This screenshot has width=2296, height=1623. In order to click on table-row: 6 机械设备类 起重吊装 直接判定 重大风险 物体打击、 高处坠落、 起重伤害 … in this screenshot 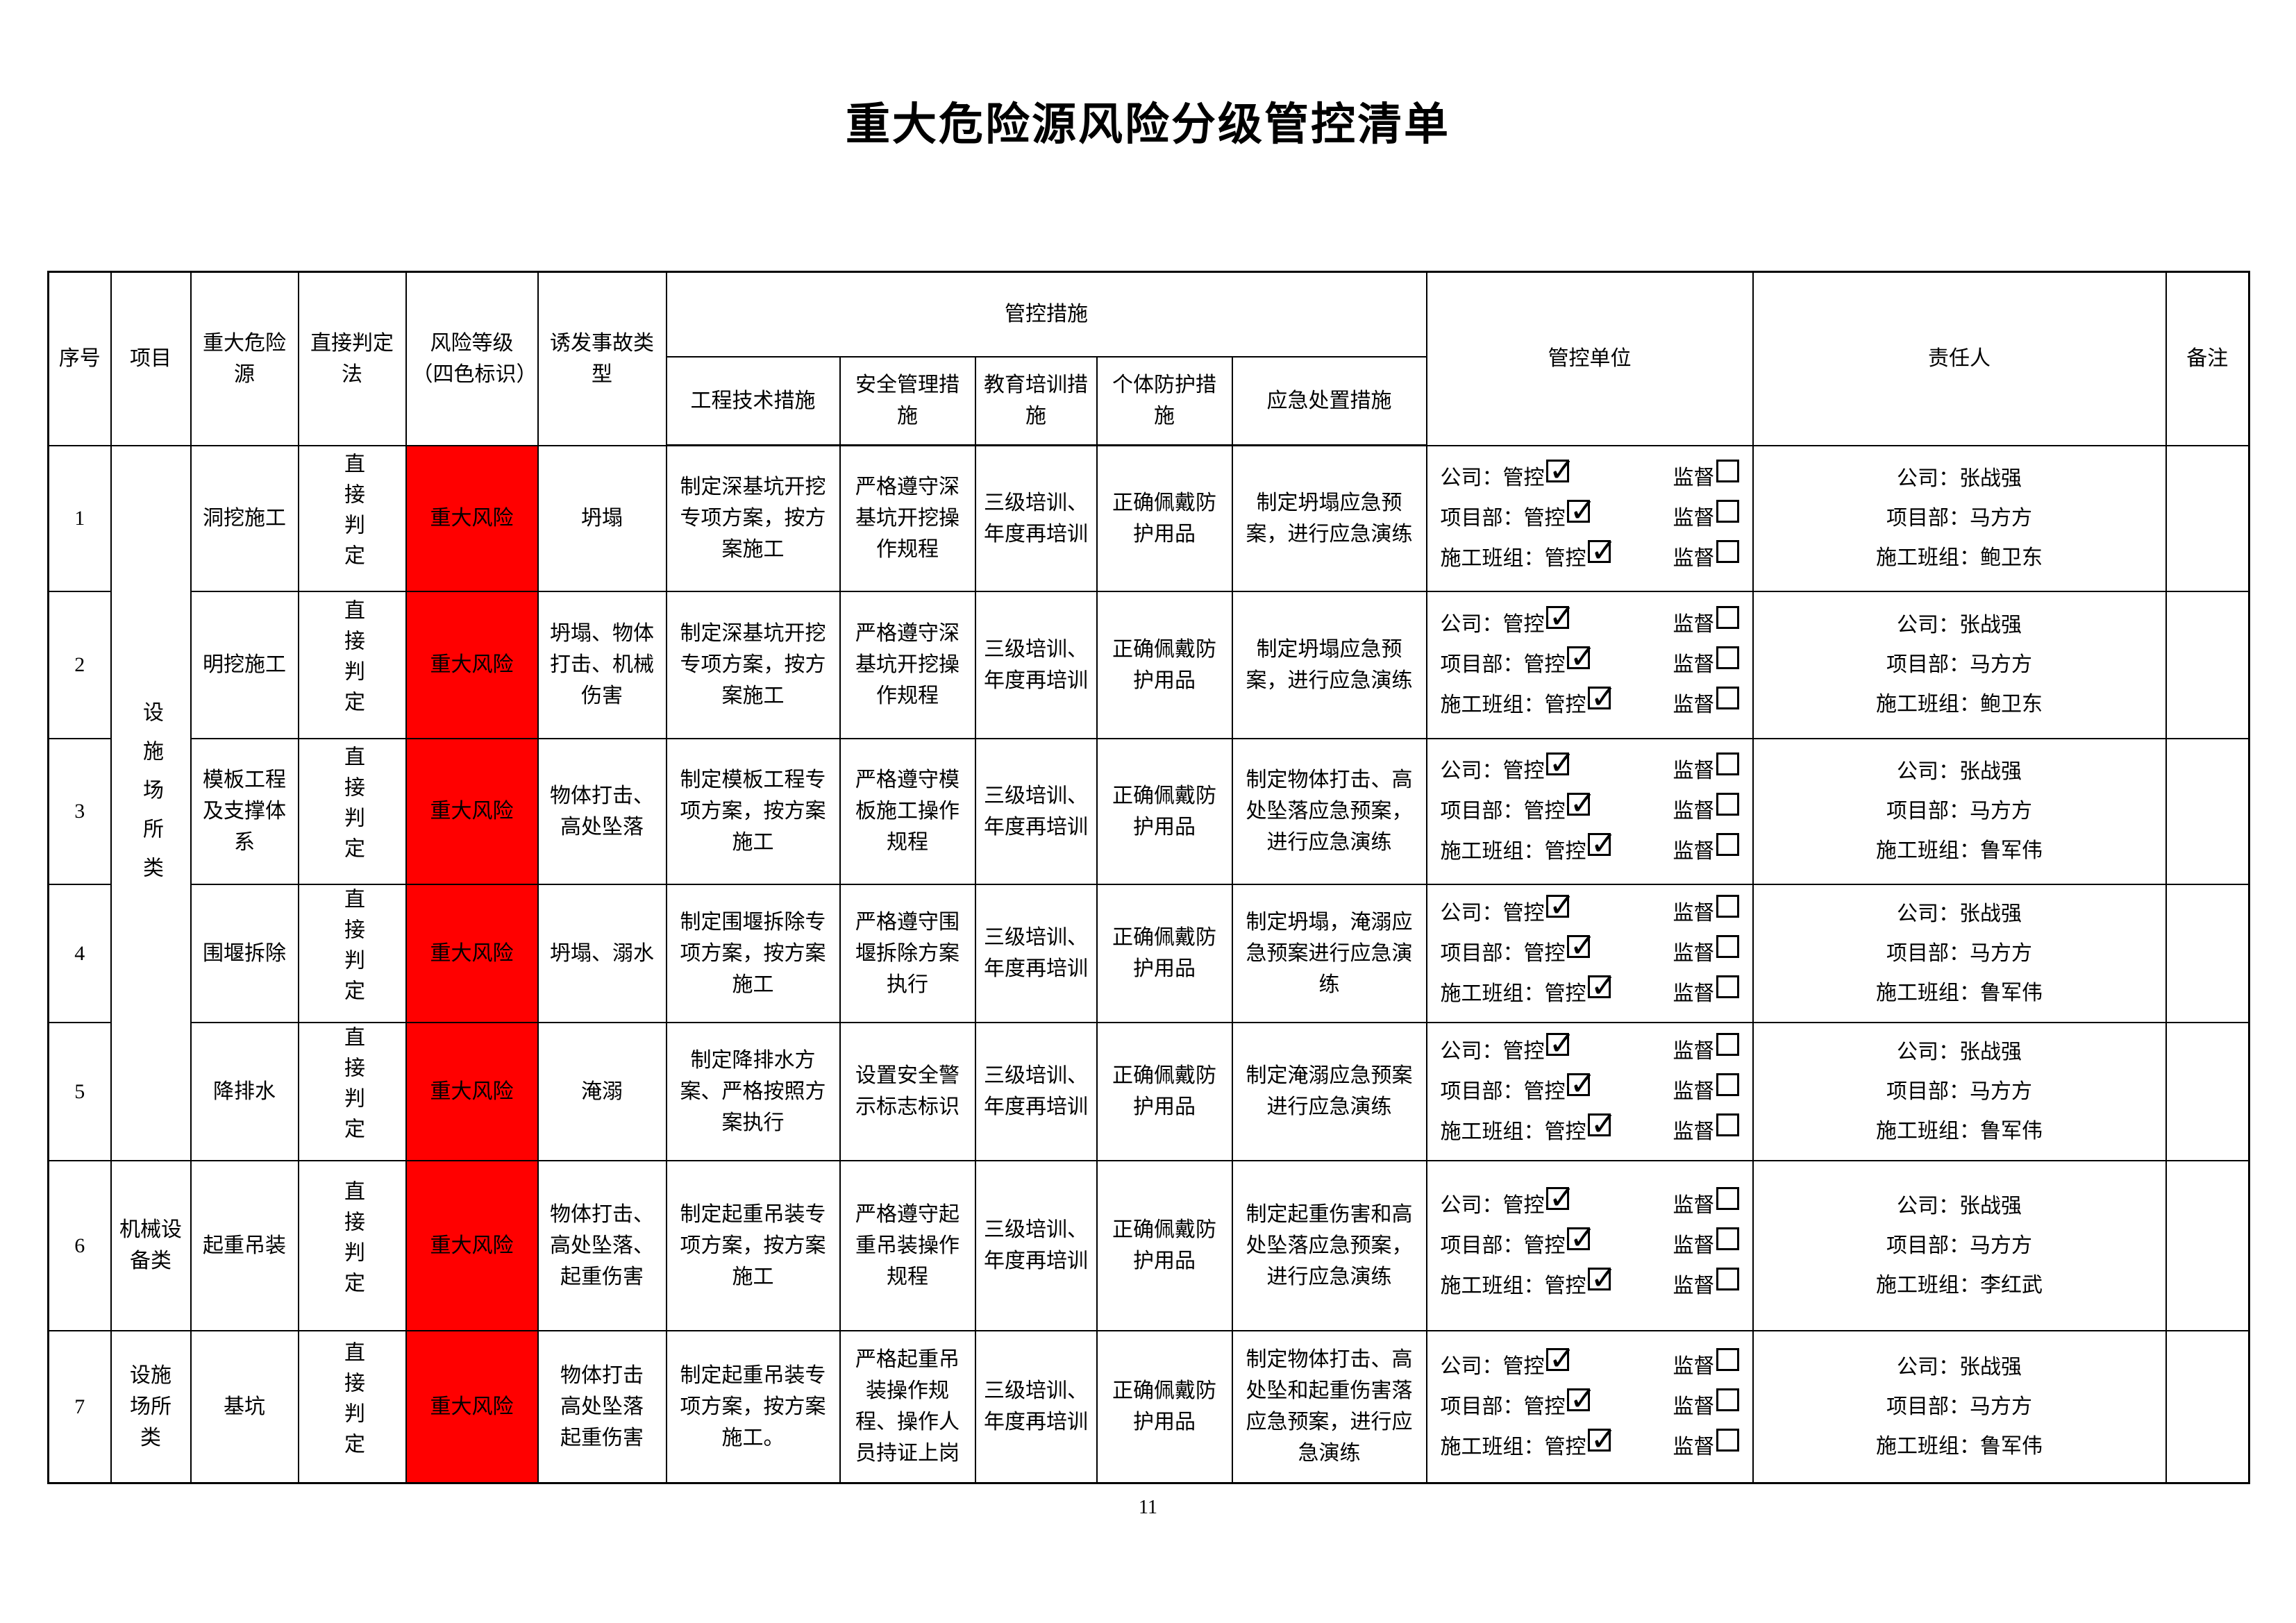, I will do `click(1148, 1245)`.